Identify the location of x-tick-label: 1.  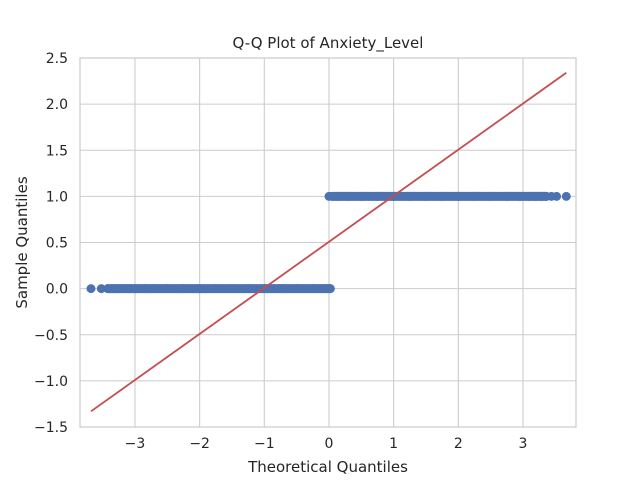
(393, 444).